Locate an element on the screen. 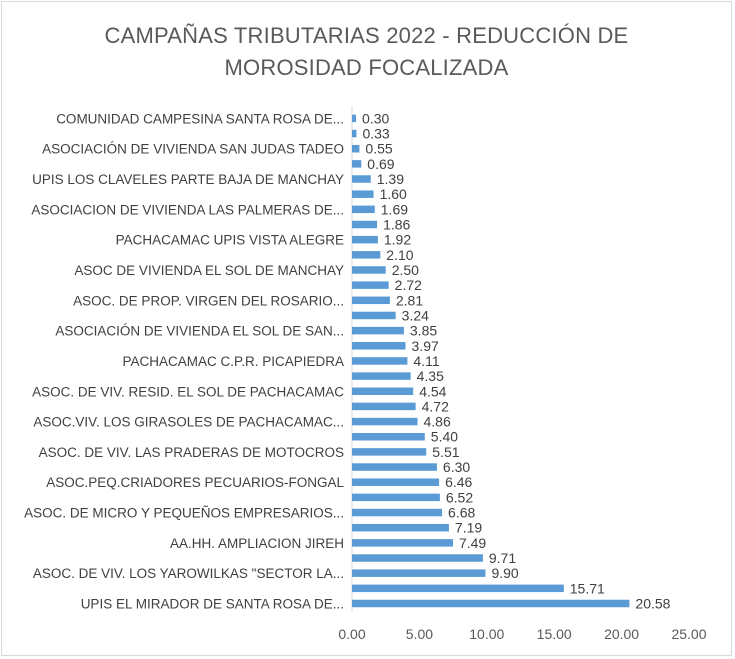 This screenshot has height=659, width=735. category-label-24: PACHACAMAC UPIS VISTA ALEGRE is located at coordinates (230, 240).